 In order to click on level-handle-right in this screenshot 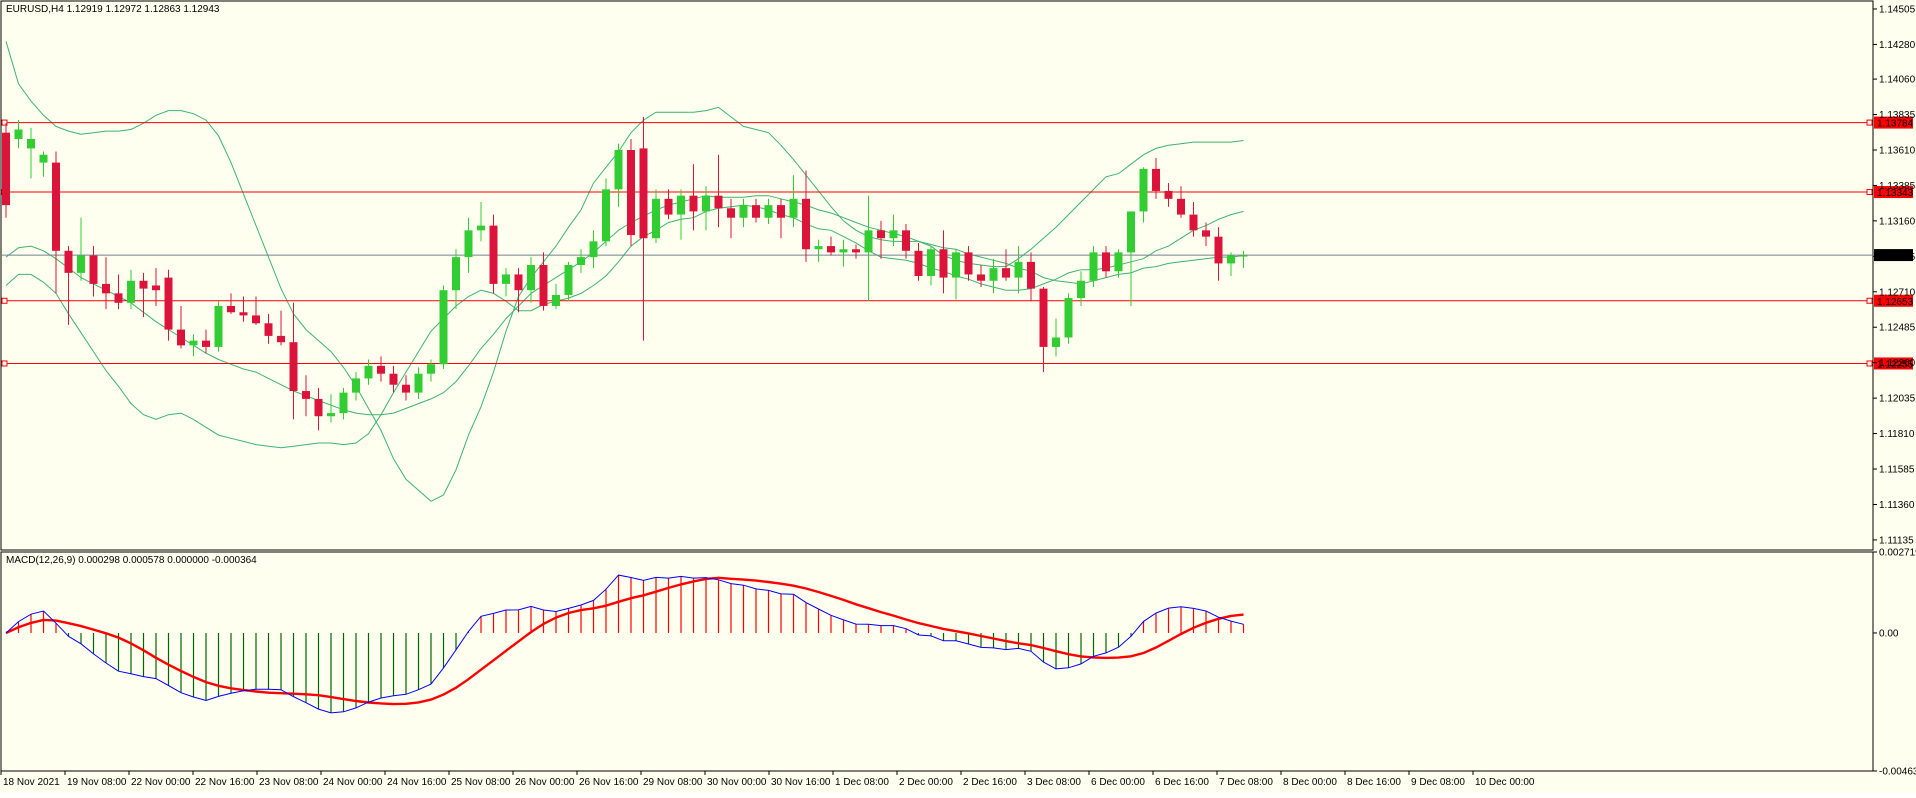, I will do `click(1869, 300)`.